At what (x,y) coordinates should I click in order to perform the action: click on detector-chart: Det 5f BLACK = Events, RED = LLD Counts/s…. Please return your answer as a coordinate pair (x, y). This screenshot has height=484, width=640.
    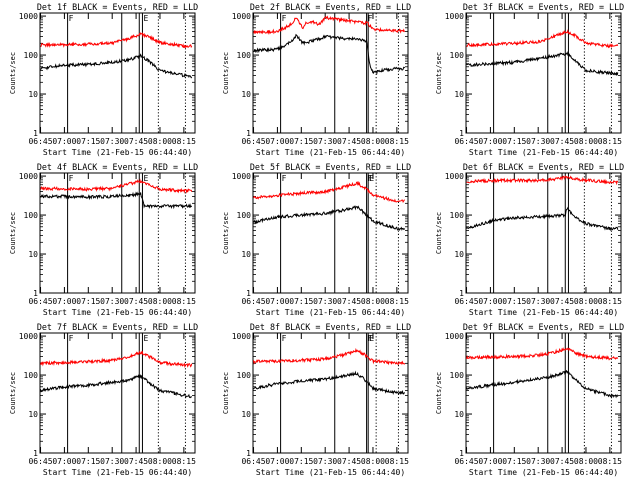
    Looking at the image, I should click on (316, 239).